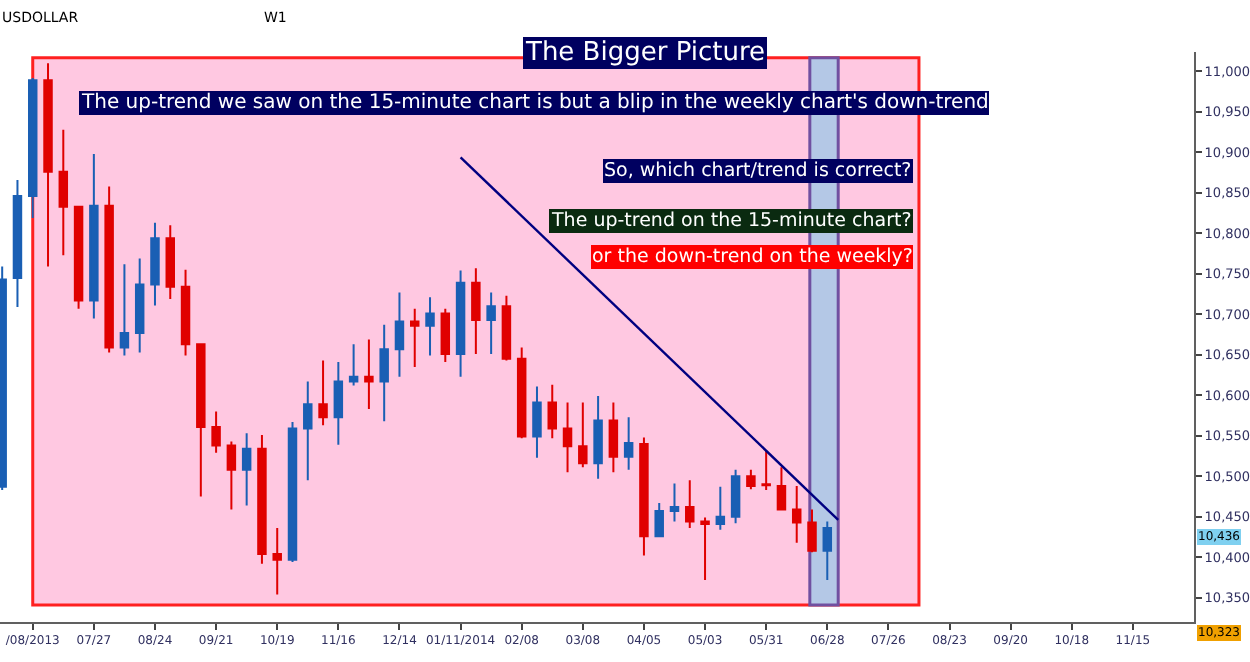  What do you see at coordinates (758, 171) in the screenshot?
I see `annotation: So, which chart/trend is correct?` at bounding box center [758, 171].